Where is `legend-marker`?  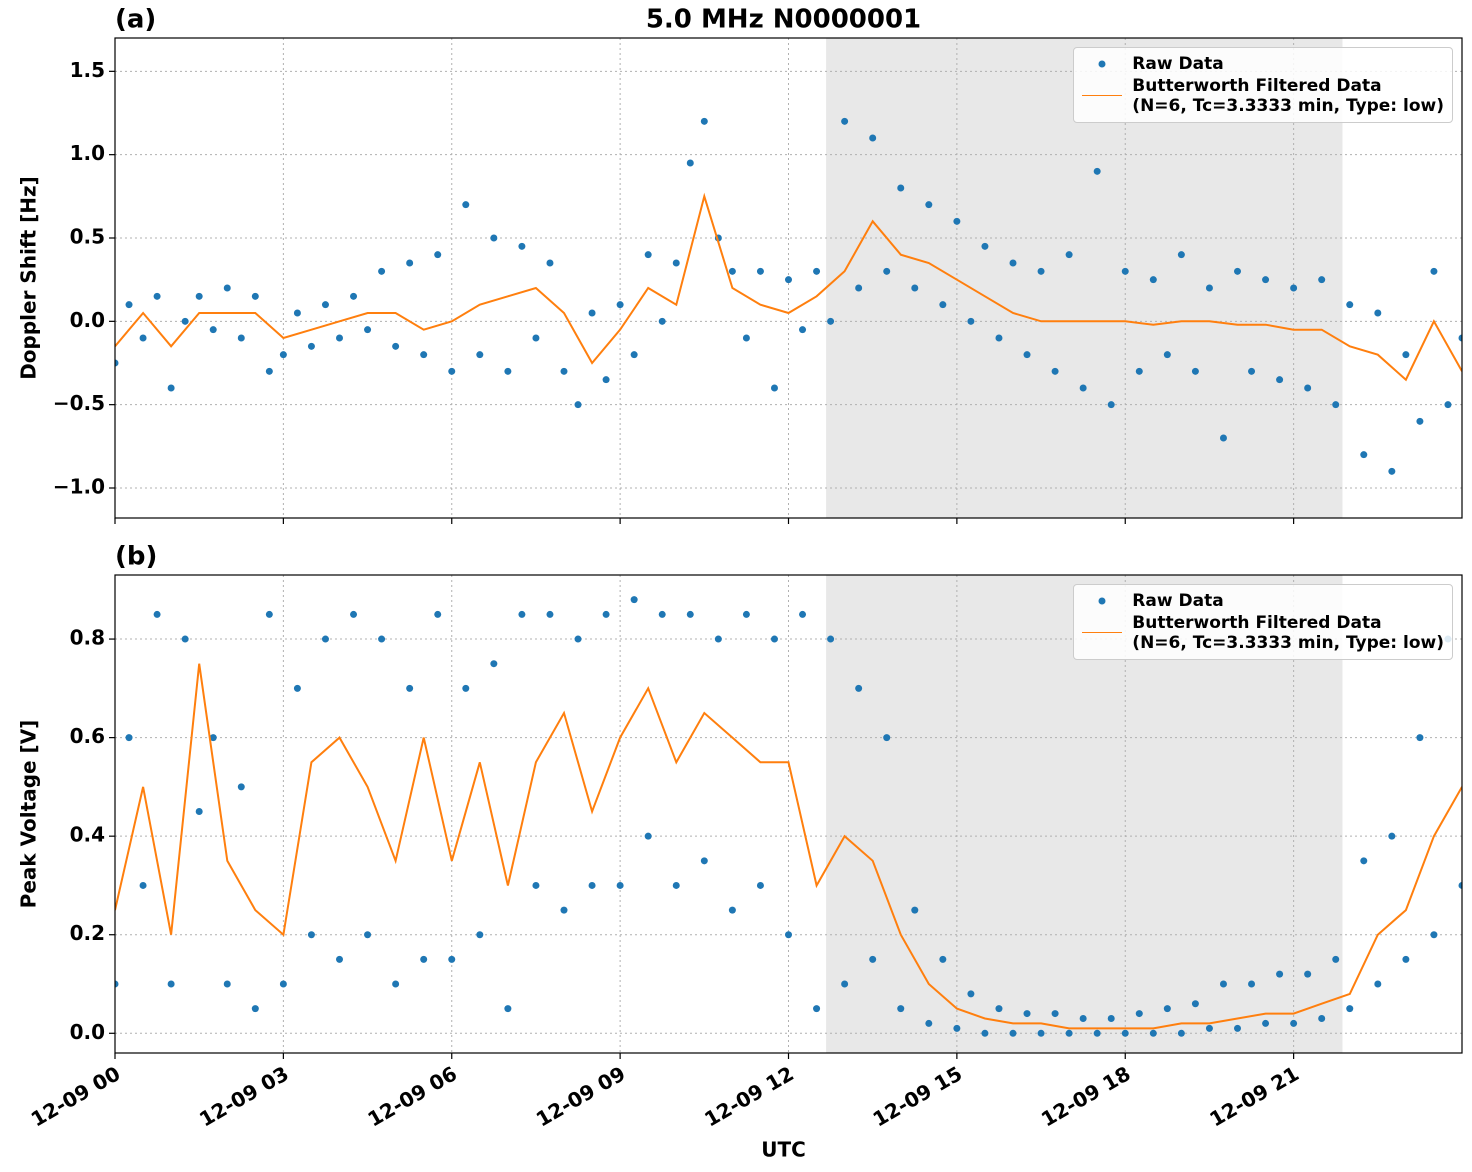
legend-marker is located at coordinates (1102, 601).